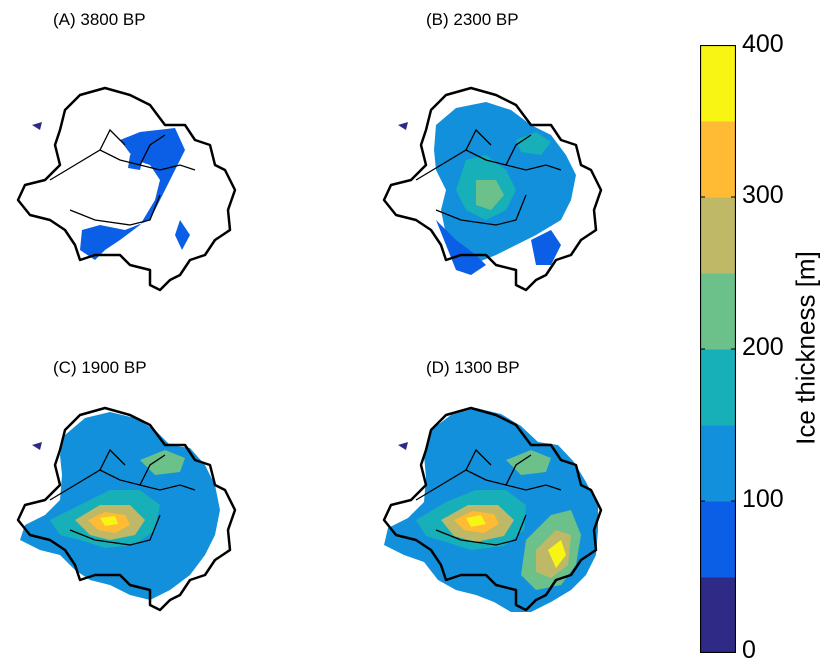 This screenshot has width=840, height=664. I want to click on colorbar, so click(718, 349).